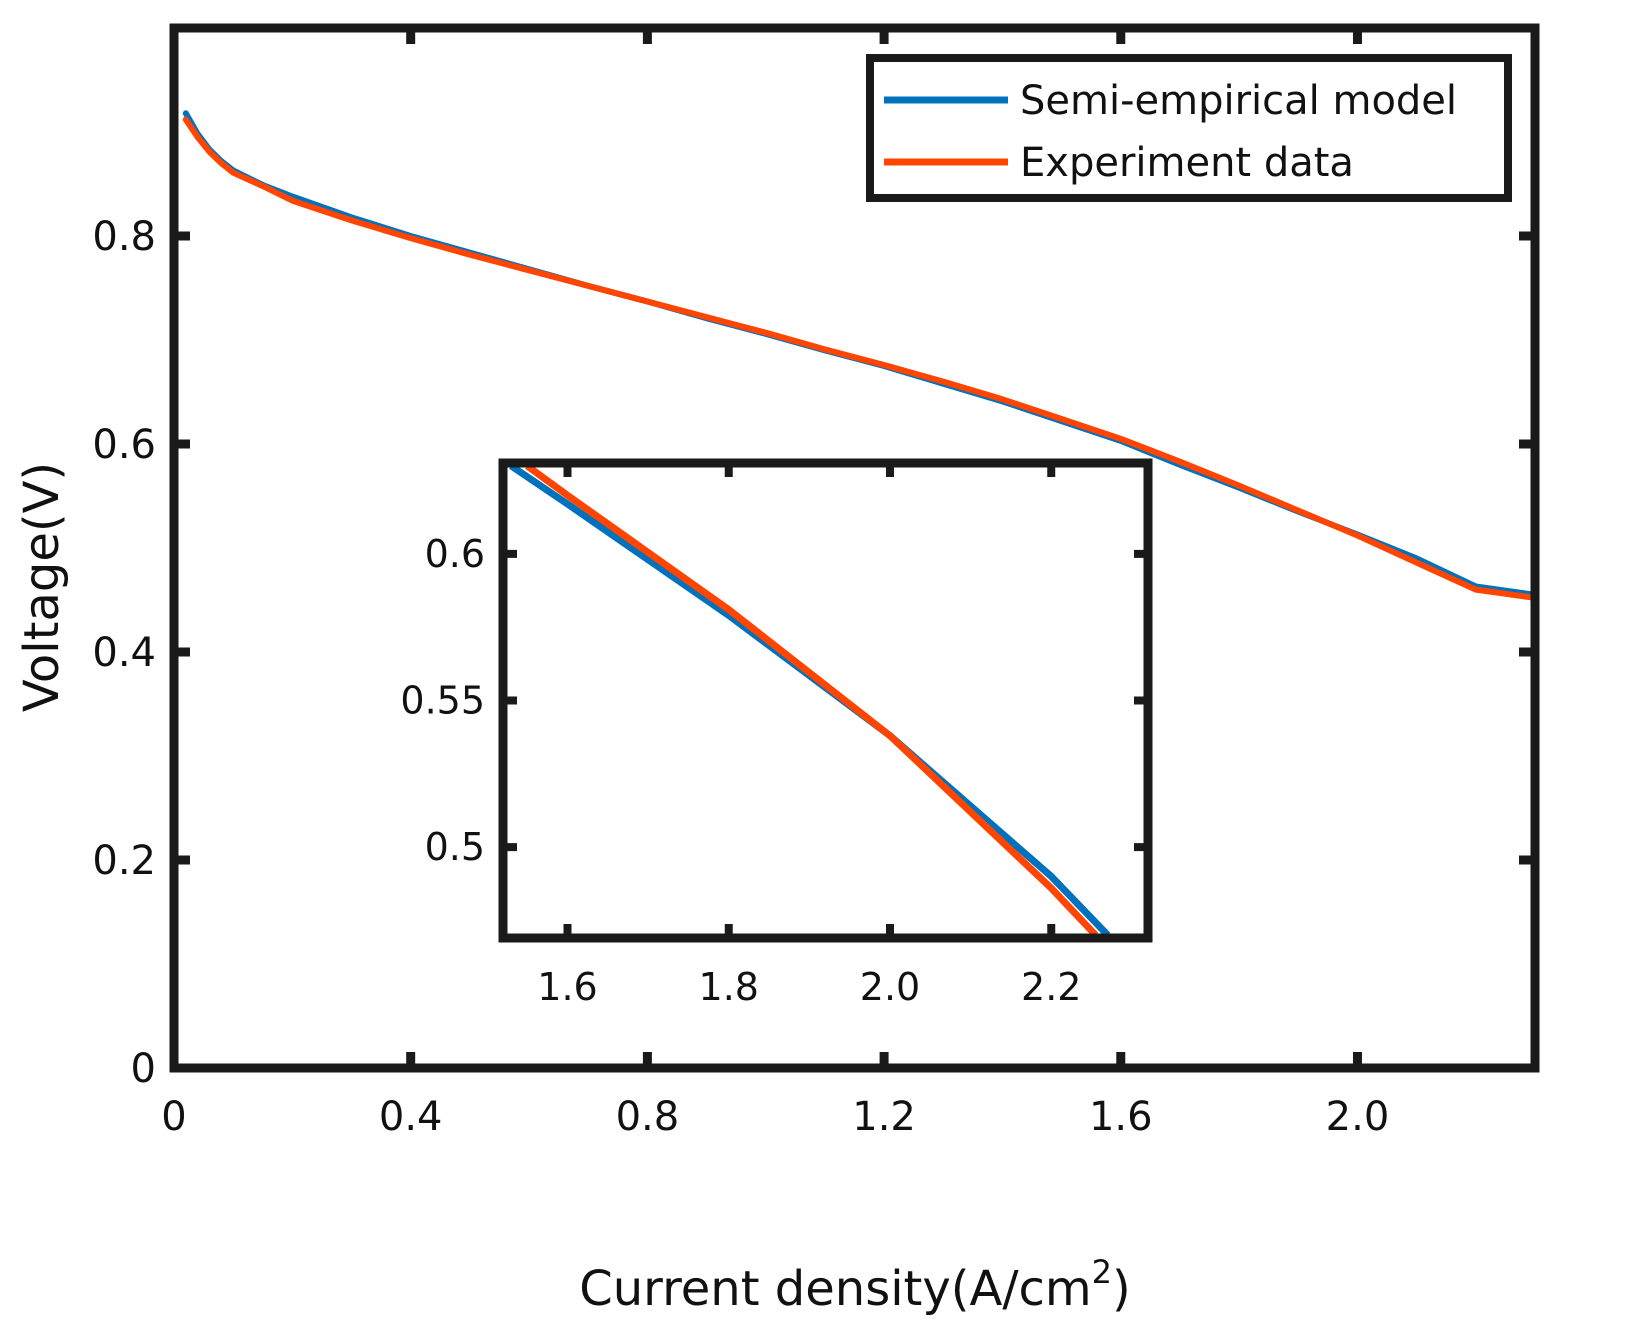  What do you see at coordinates (567, 987) in the screenshot?
I see `inset-x-tick-label: 1.6` at bounding box center [567, 987].